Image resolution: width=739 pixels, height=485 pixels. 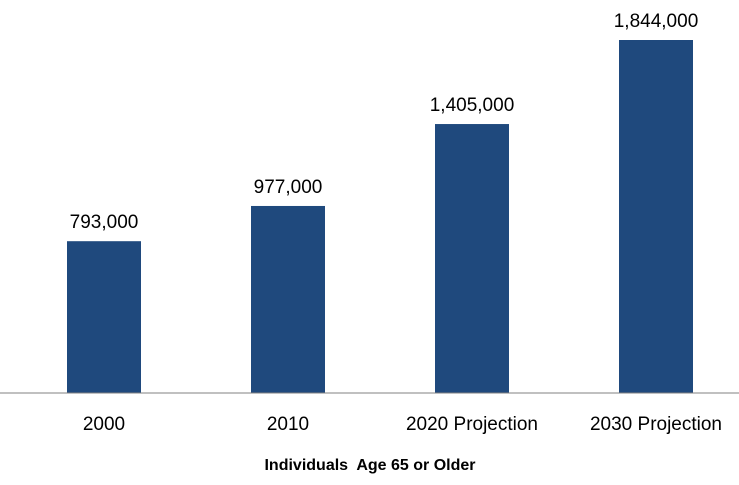 I want to click on x-axis-title: Individuals Age 65 or Older, so click(x=369, y=465).